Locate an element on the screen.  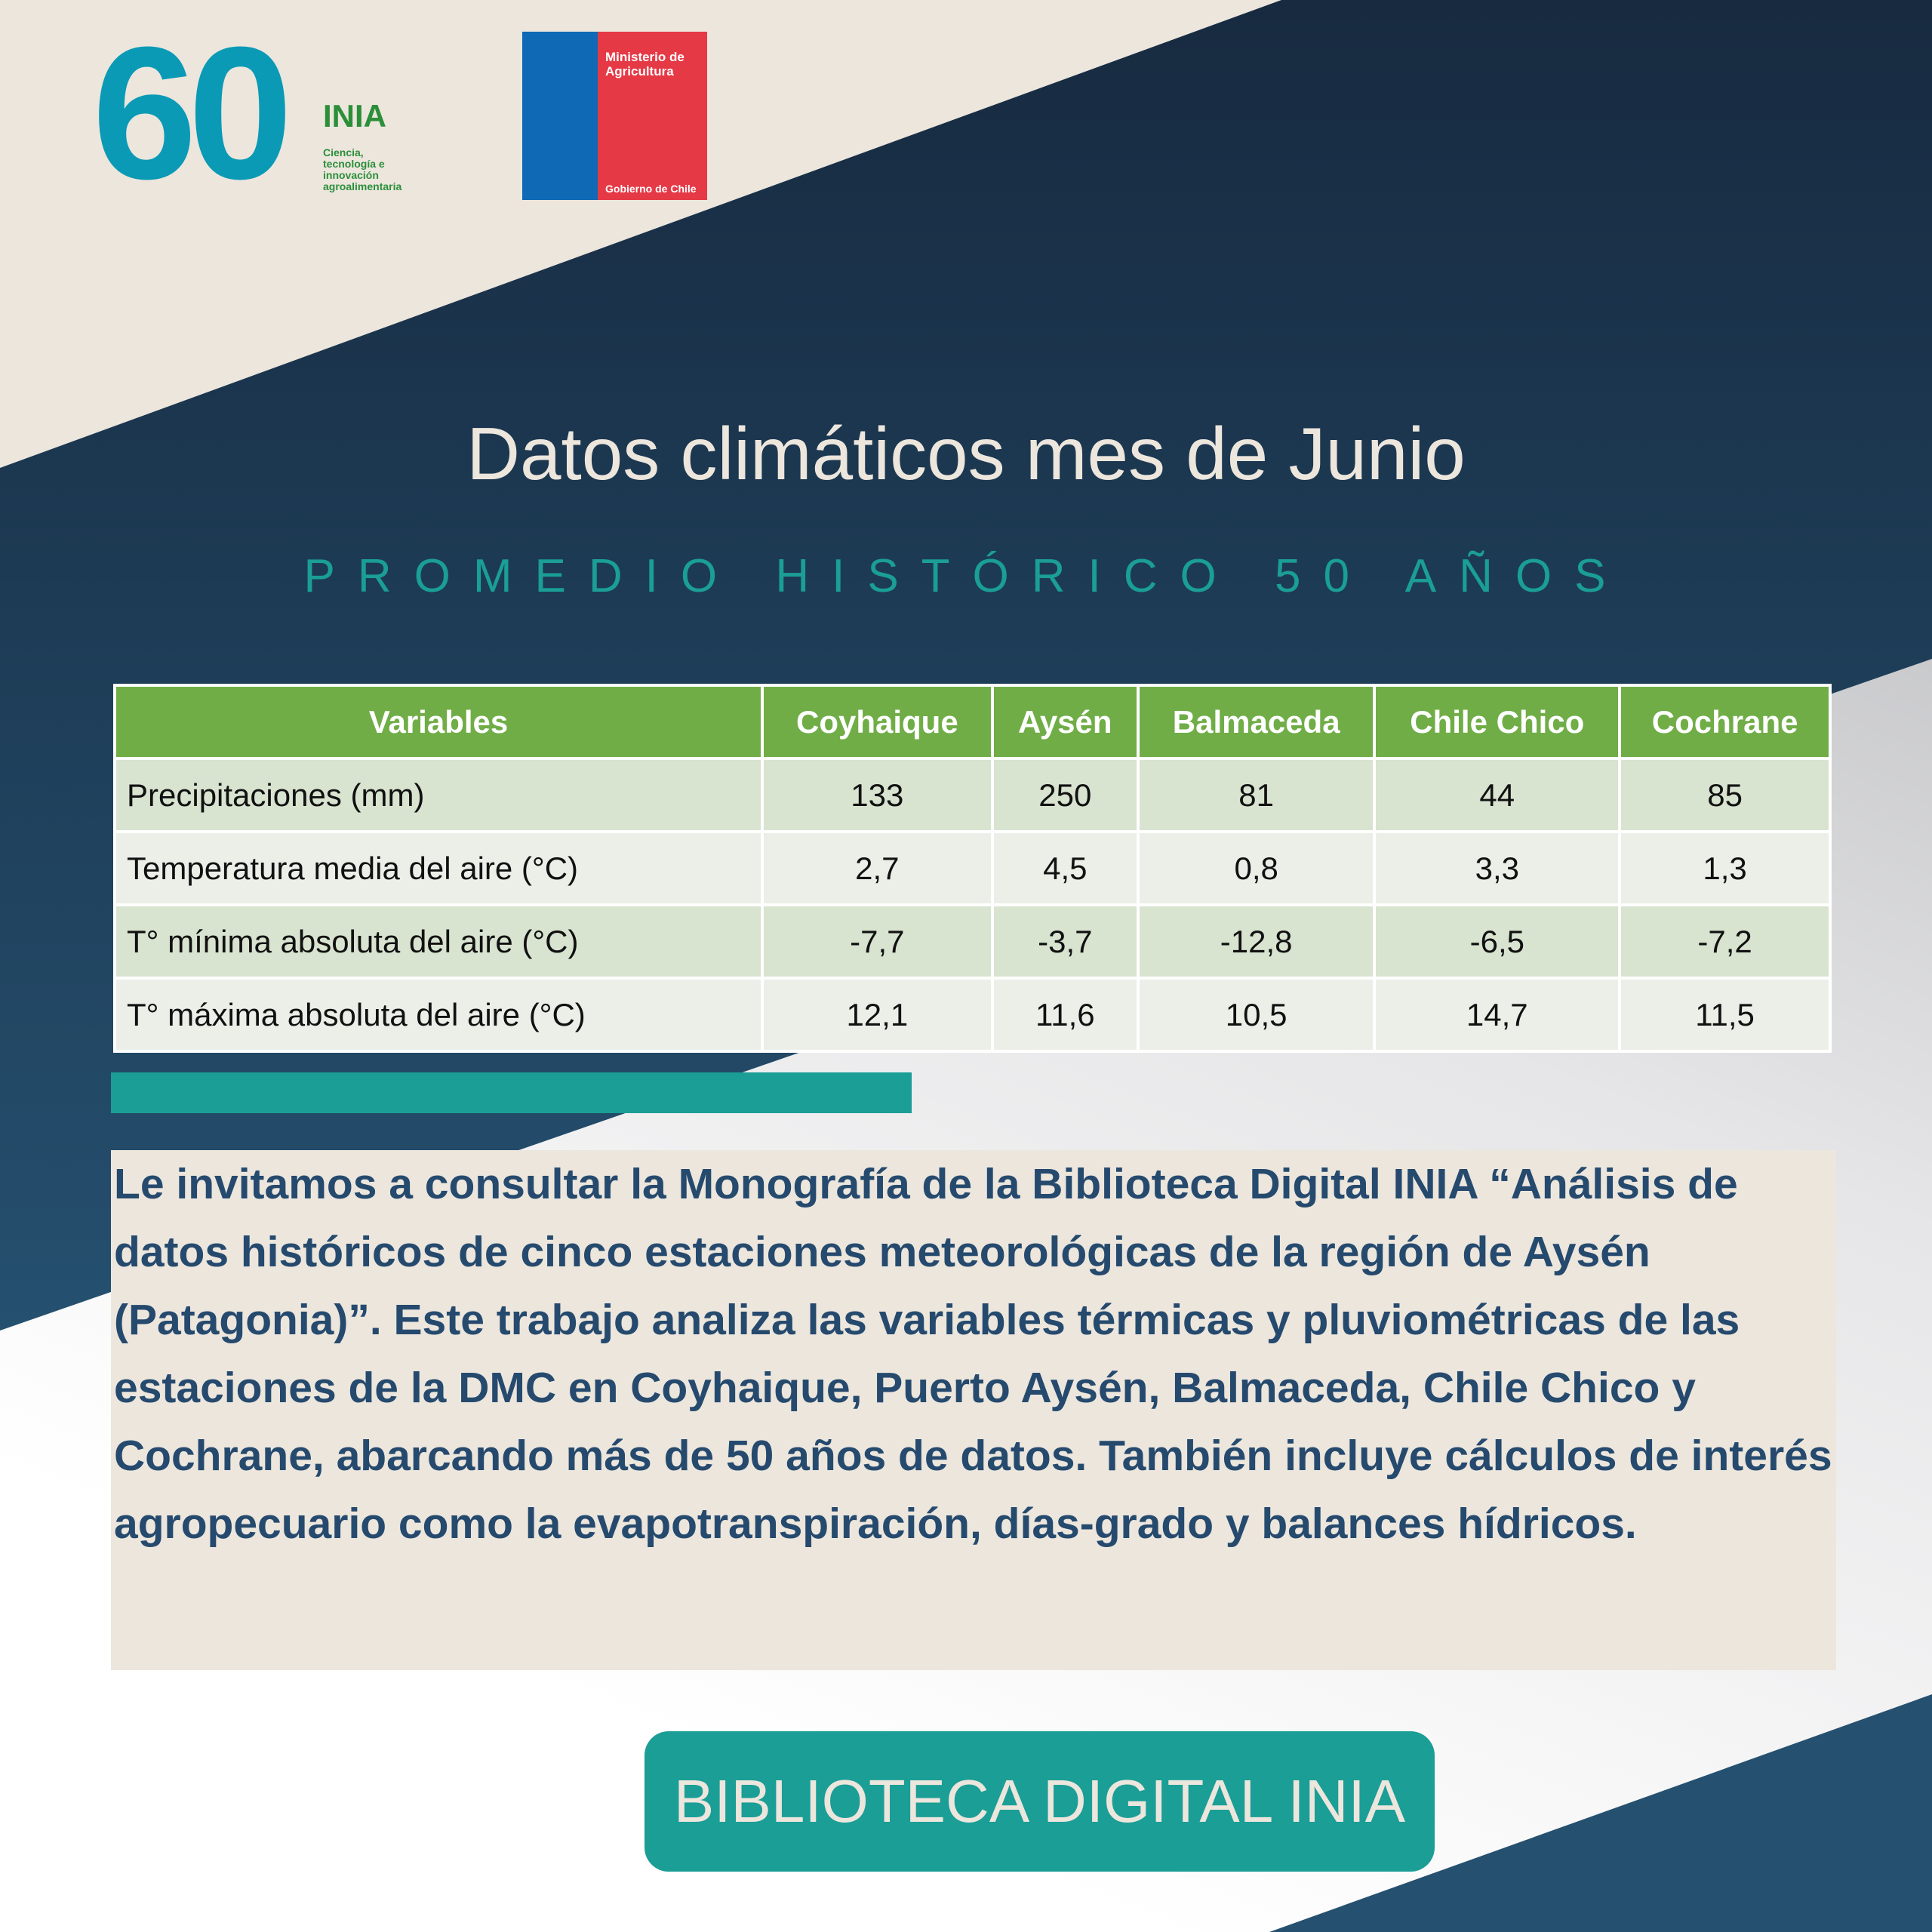
tagline-line: Ciencia, is located at coordinates (343, 152).